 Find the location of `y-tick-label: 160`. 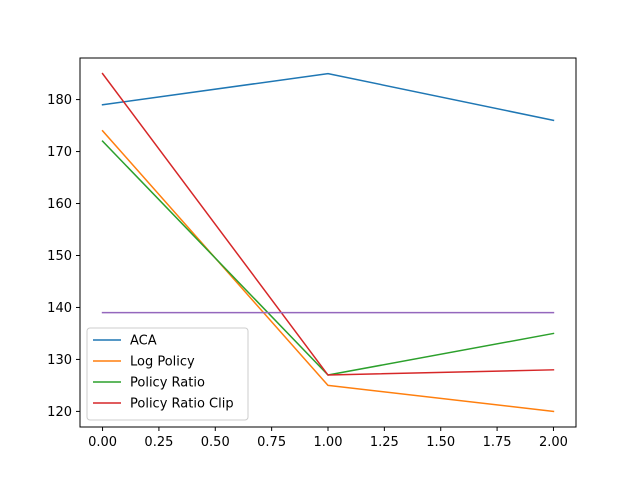

y-tick-label: 160 is located at coordinates (59, 204).